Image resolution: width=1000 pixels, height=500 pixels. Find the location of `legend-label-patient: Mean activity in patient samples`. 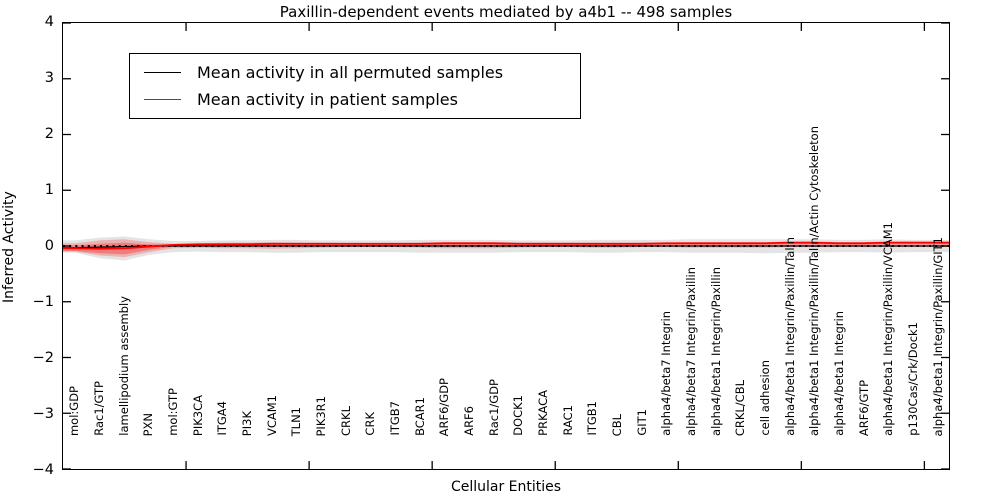

legend-label-patient: Mean activity in patient samples is located at coordinates (327, 100).